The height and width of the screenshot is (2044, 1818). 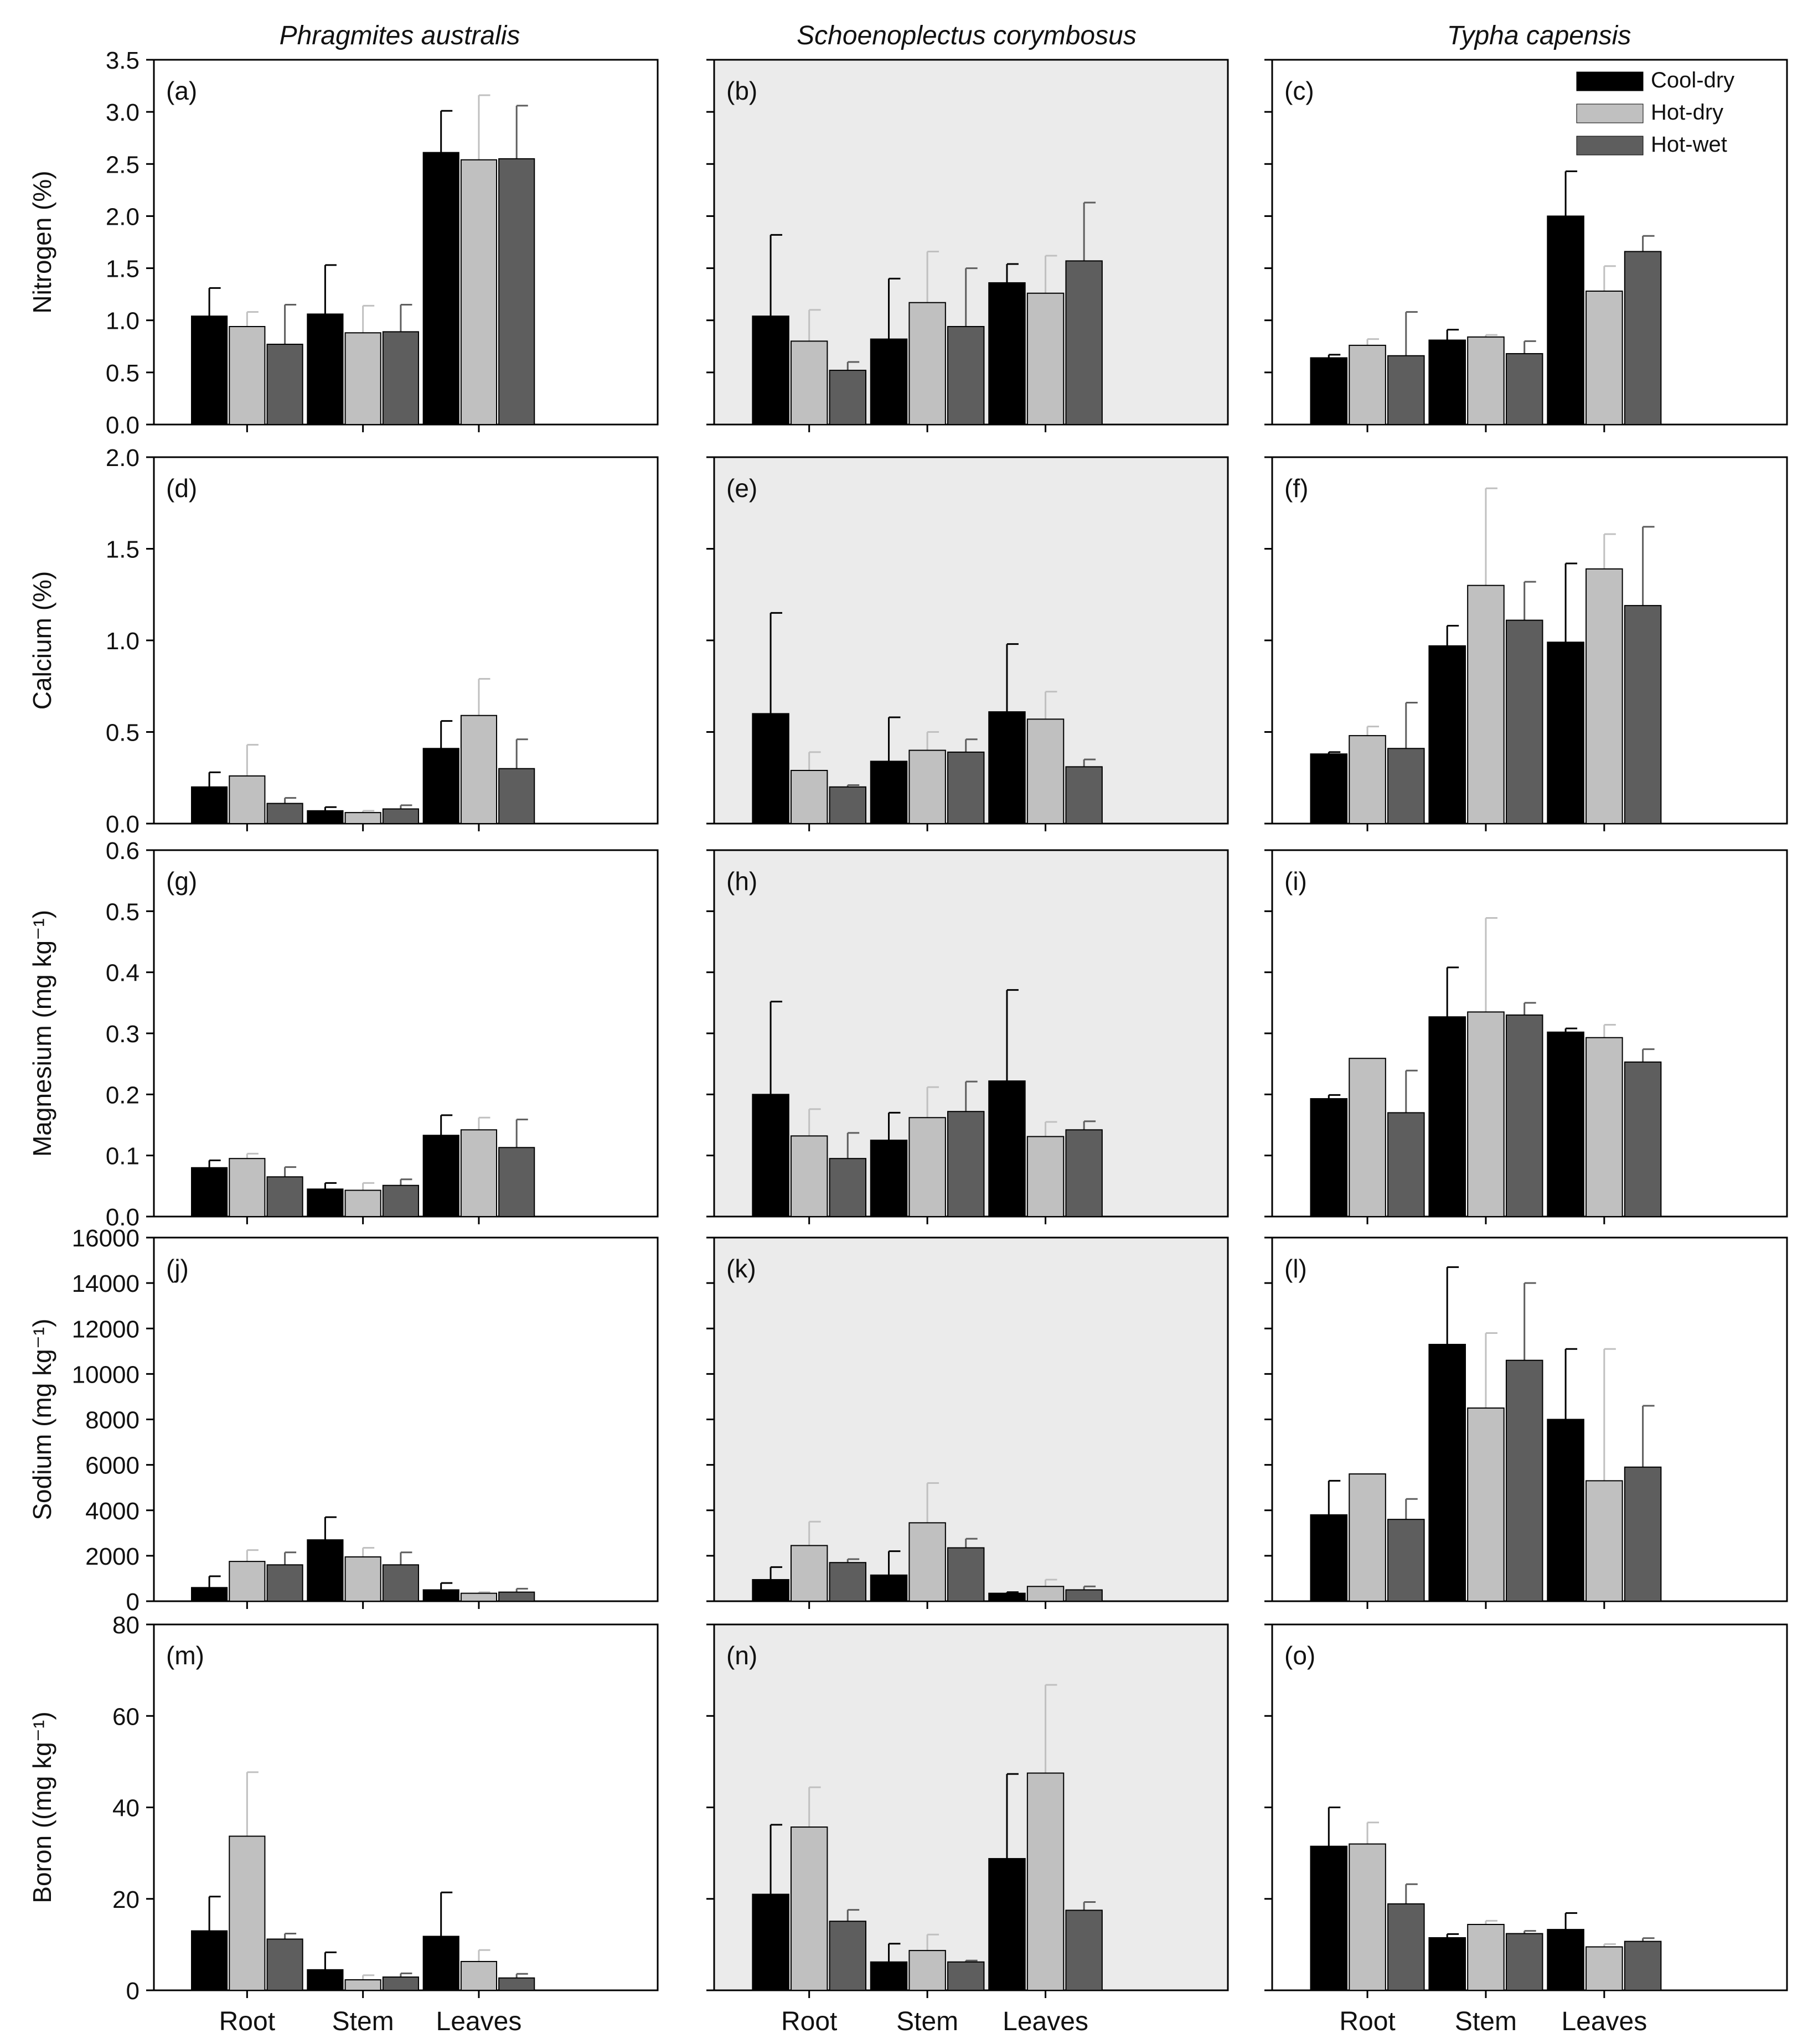 What do you see at coordinates (1299, 1655) in the screenshot?
I see `panel-label: (o)` at bounding box center [1299, 1655].